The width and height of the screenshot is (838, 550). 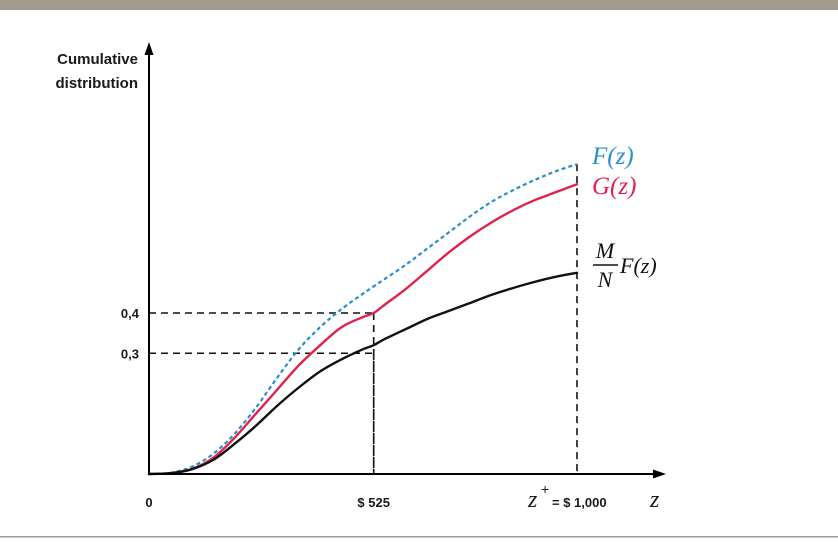 What do you see at coordinates (612, 156) in the screenshot?
I see `series-label-f: F(z)` at bounding box center [612, 156].